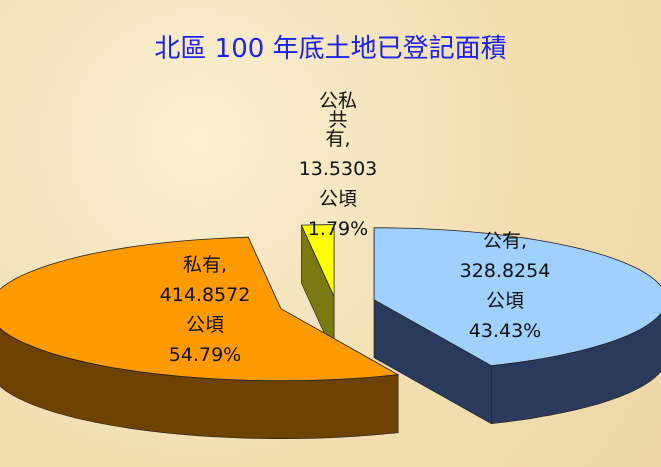 The width and height of the screenshot is (661, 467). I want to click on slice, so click(317, 289).